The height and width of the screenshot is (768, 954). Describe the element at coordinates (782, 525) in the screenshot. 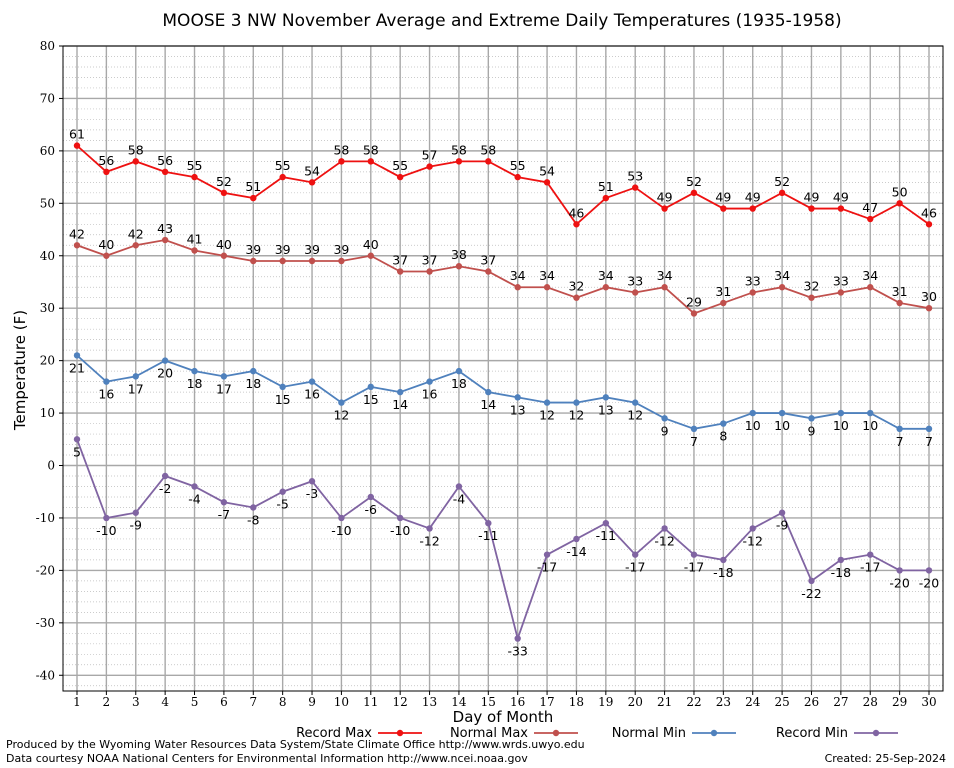

I see `data-label-record-min: -9` at that location.